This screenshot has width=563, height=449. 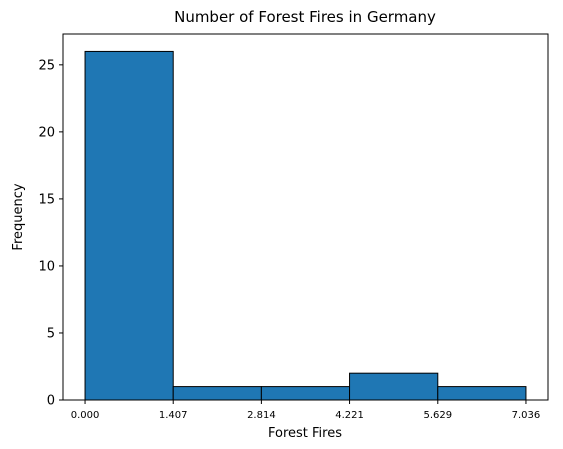 I want to click on y-tick-label: 5, so click(x=51, y=333).